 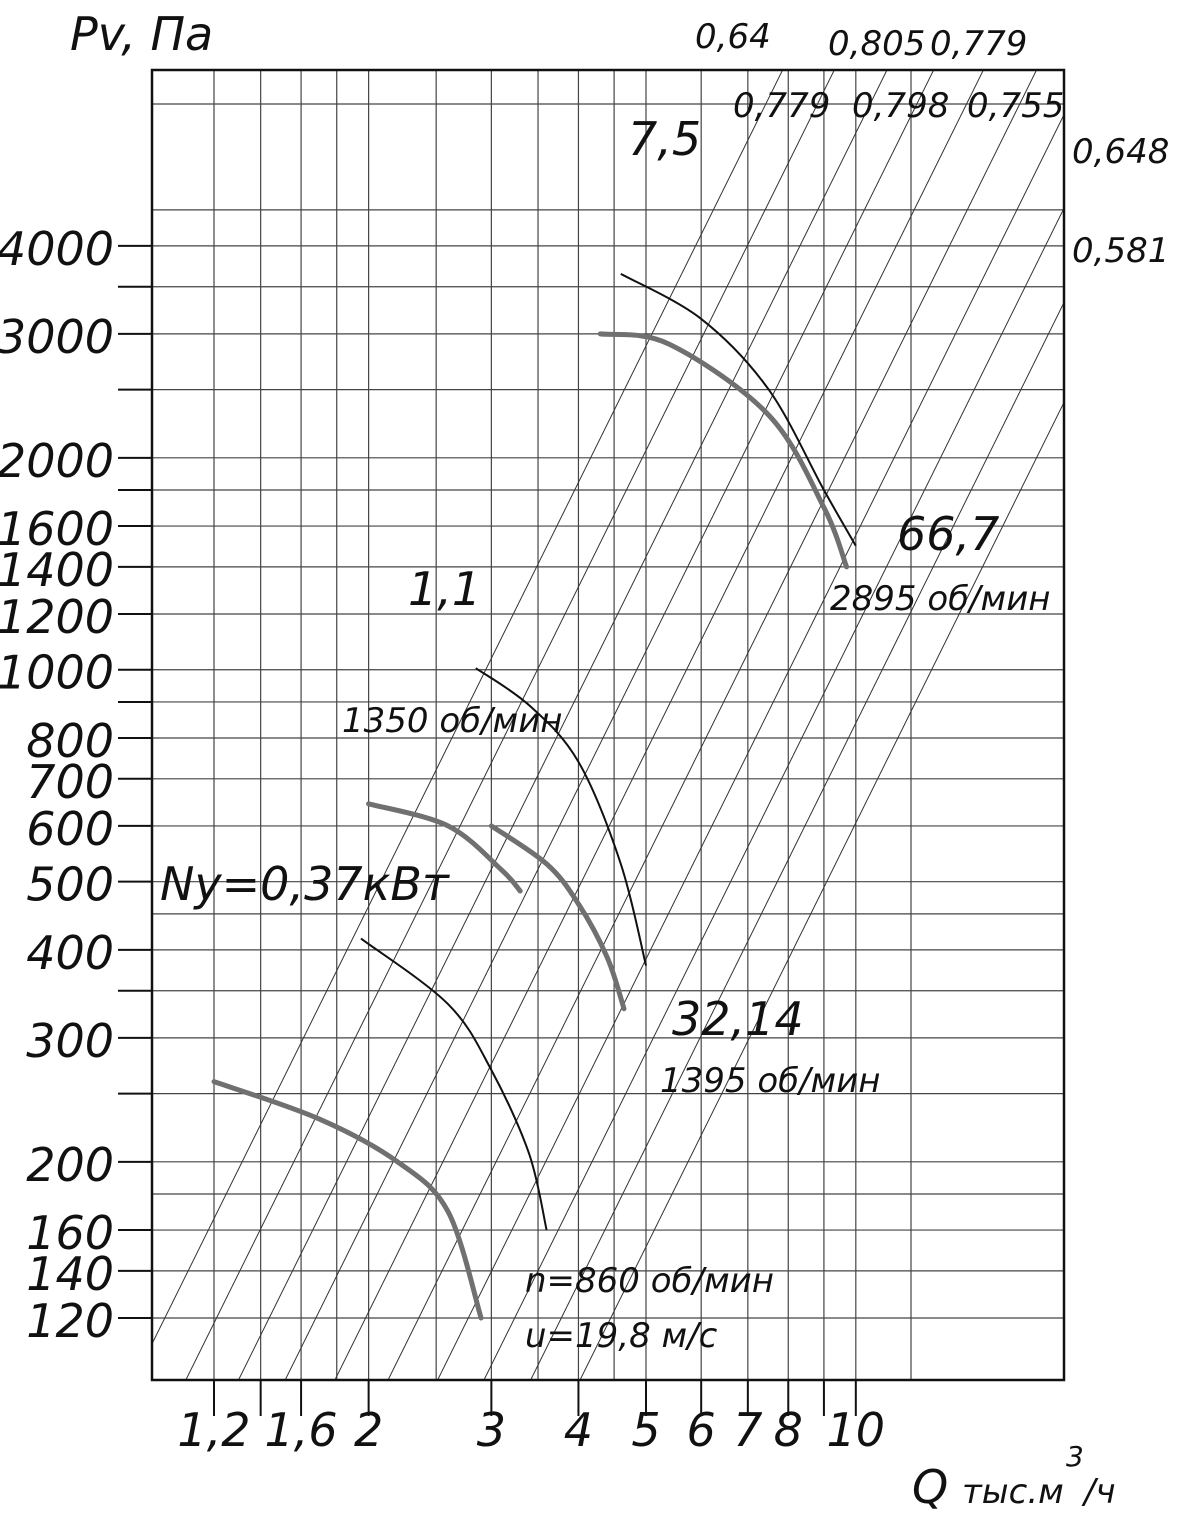 I want to click on speed-note-860: n=860 об/мин, so click(x=649, y=1281).